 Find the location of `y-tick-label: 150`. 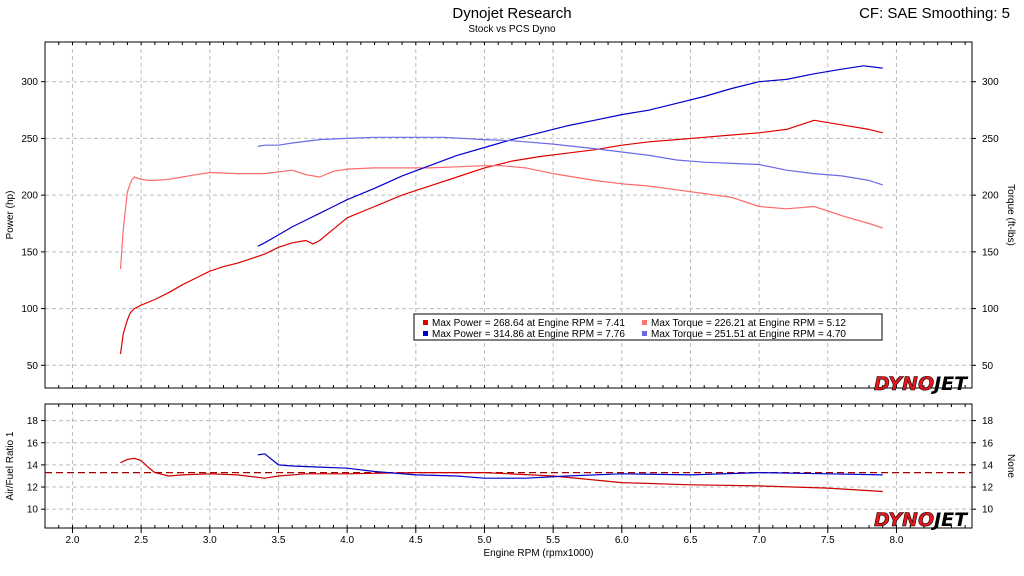

y-tick-label: 150 is located at coordinates (29, 252).